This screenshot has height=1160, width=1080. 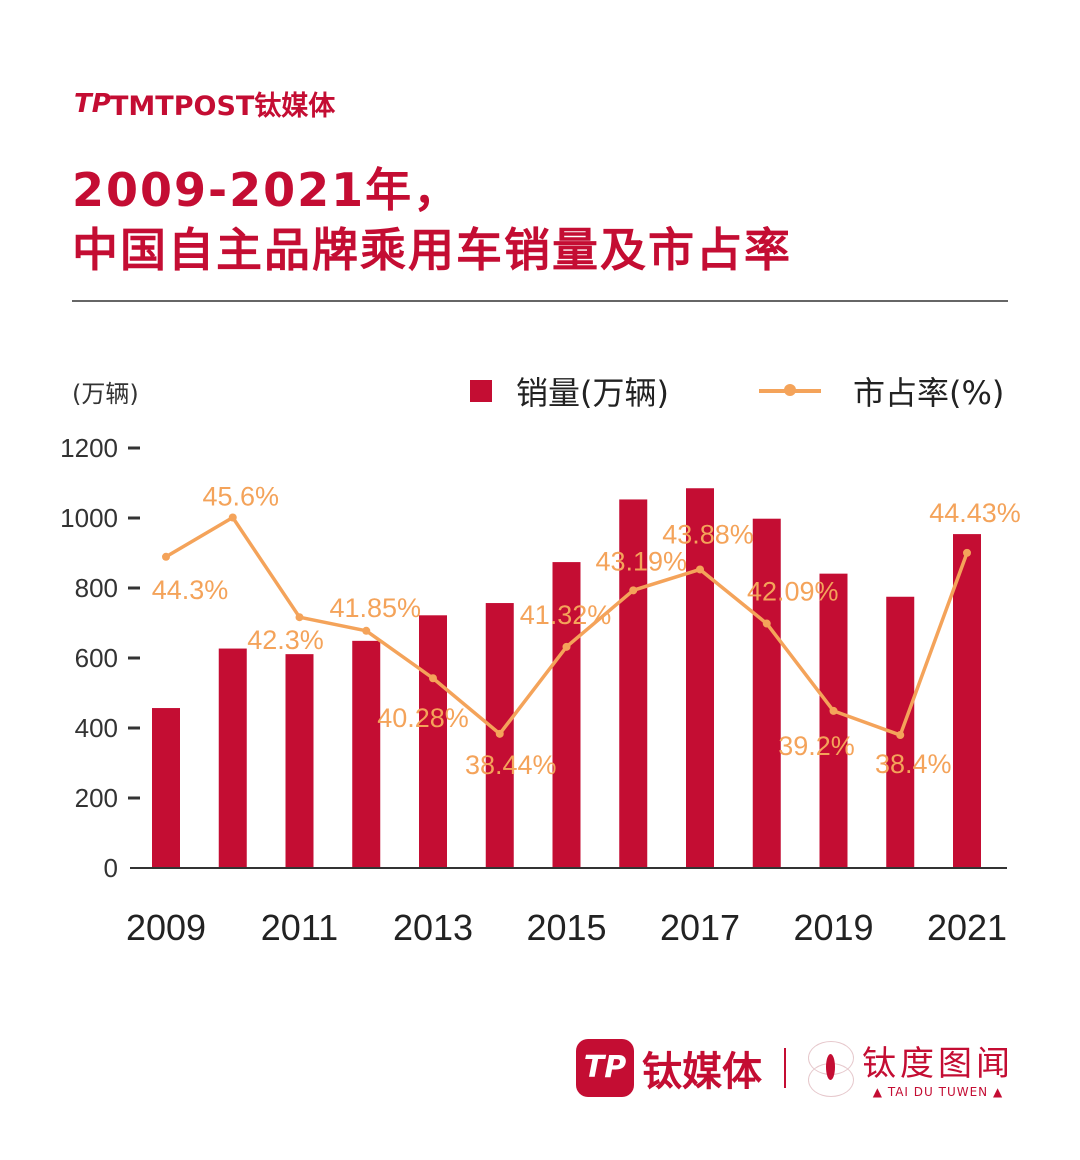 I want to click on footer-separator, so click(x=785, y=1067).